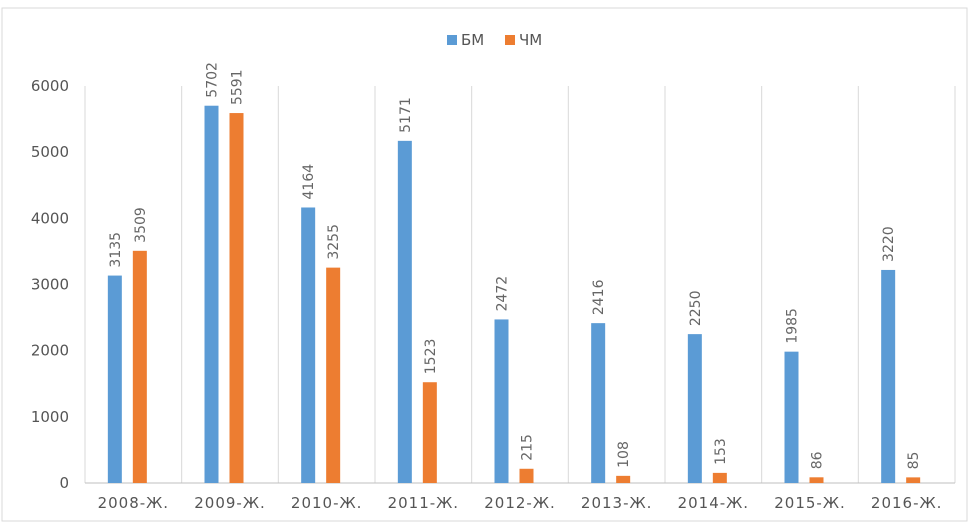  Describe the element at coordinates (599, 297) in the screenshot. I see `data-label: 2416` at that location.